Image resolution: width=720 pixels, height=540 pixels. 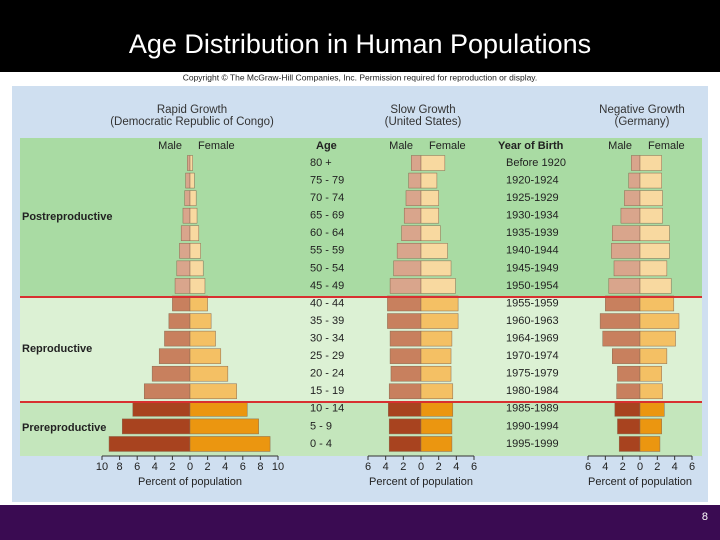 What do you see at coordinates (64, 428) in the screenshot?
I see `zone-label: Prereproductive` at bounding box center [64, 428].